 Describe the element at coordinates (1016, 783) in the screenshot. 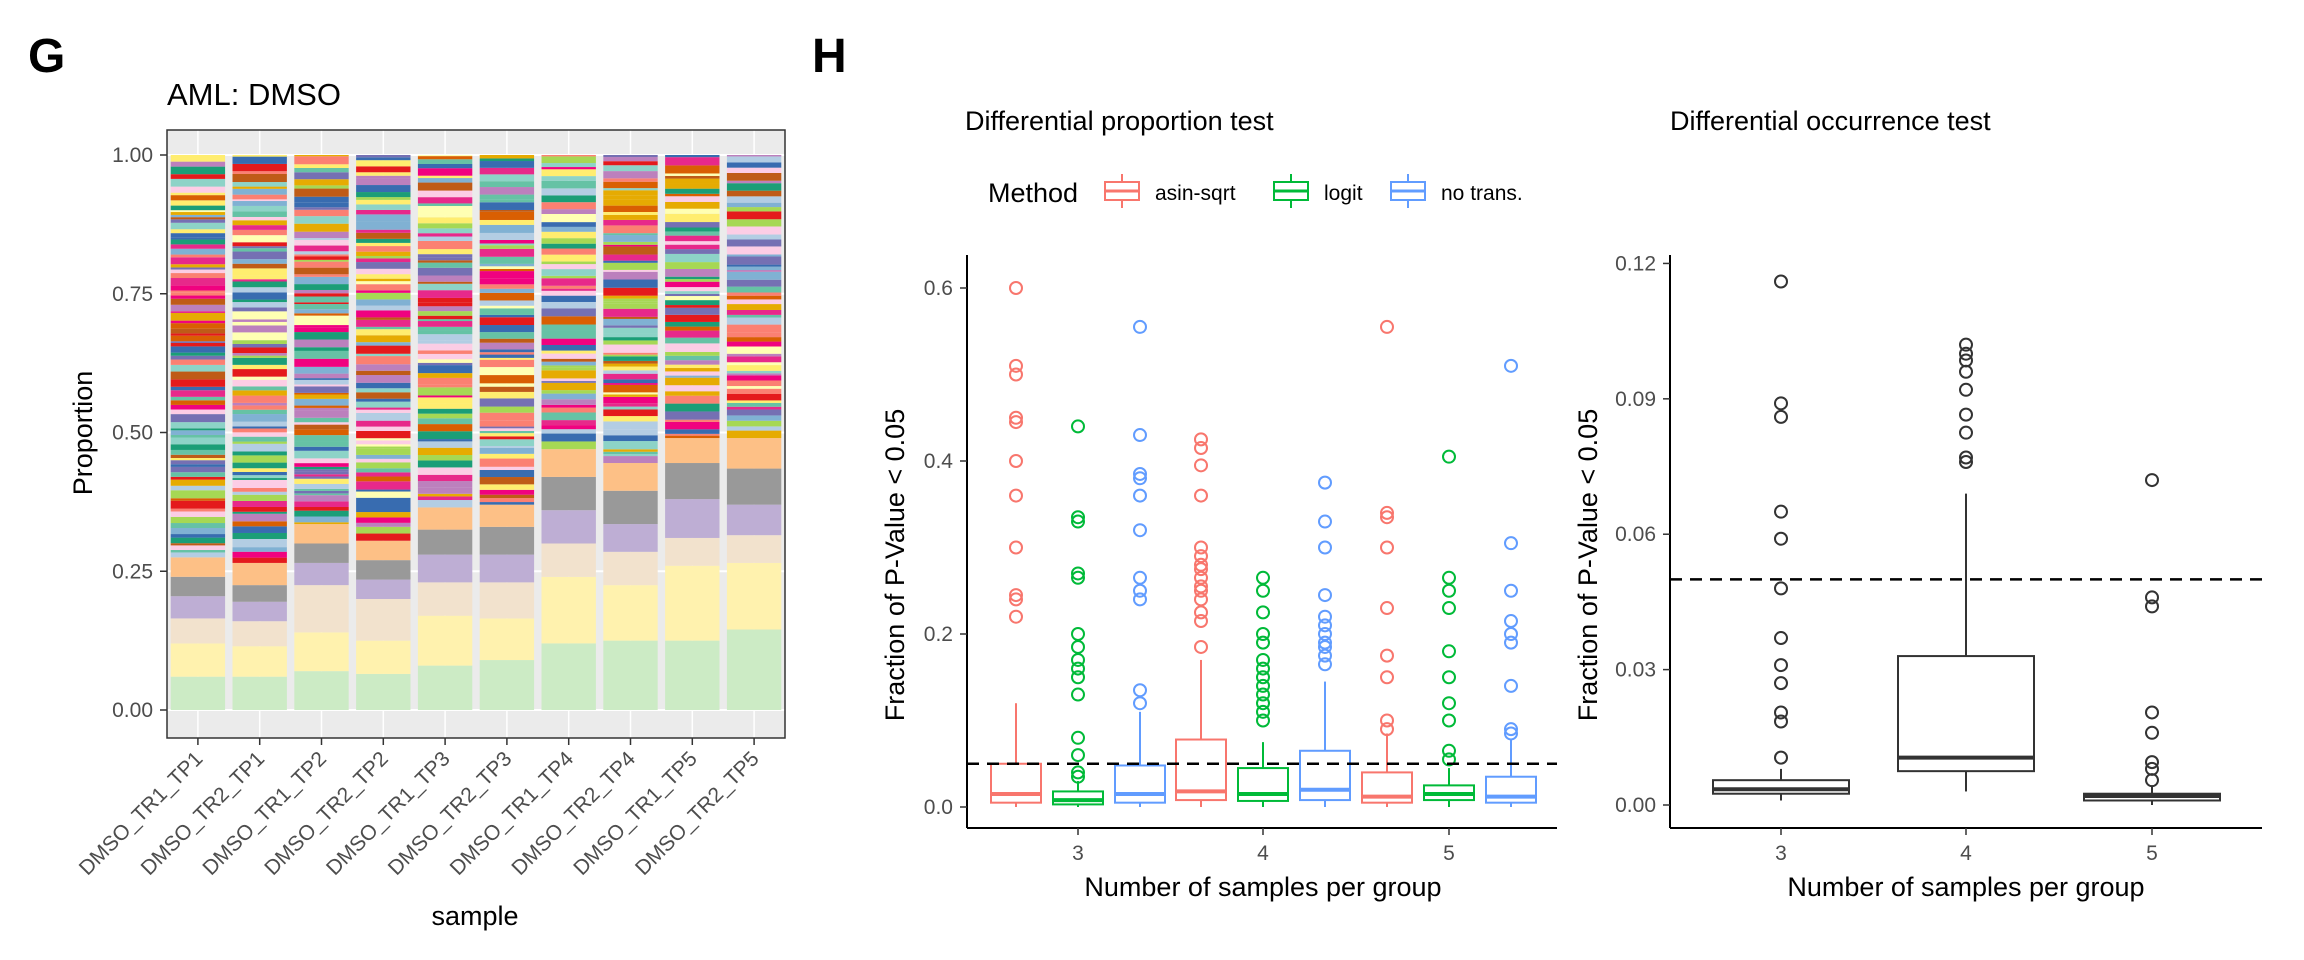

I see `hl-asin-box` at that location.